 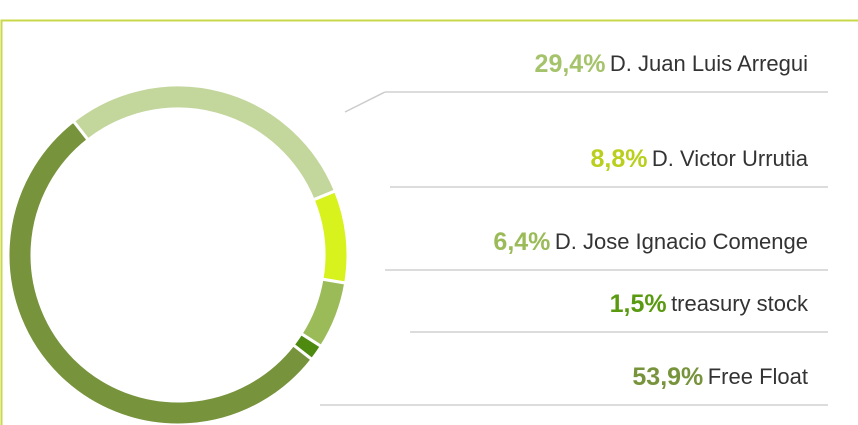 I want to click on legend-entry: 8,8% D. Victor Urrutia, so click(x=699, y=159).